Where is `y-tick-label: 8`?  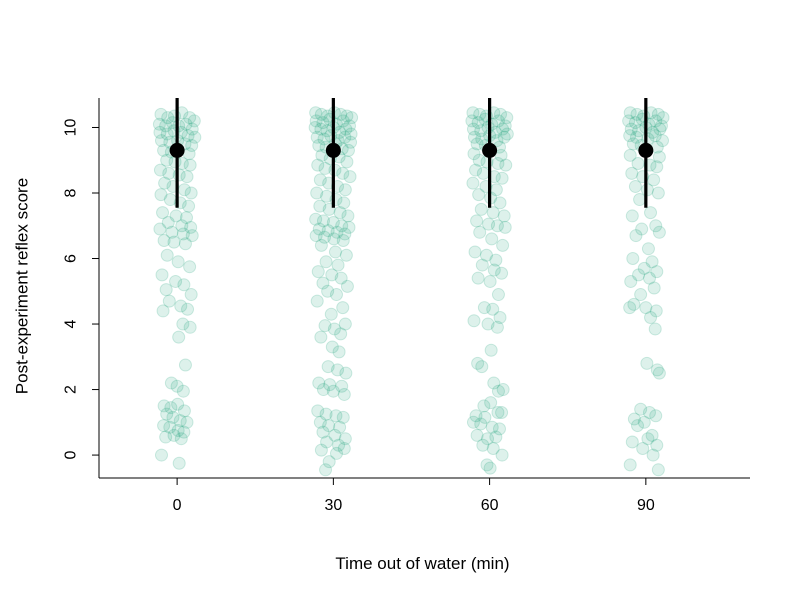
y-tick-label: 8 is located at coordinates (71, 192).